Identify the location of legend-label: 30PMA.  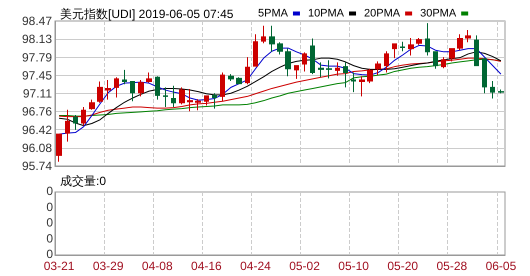
(438, 14).